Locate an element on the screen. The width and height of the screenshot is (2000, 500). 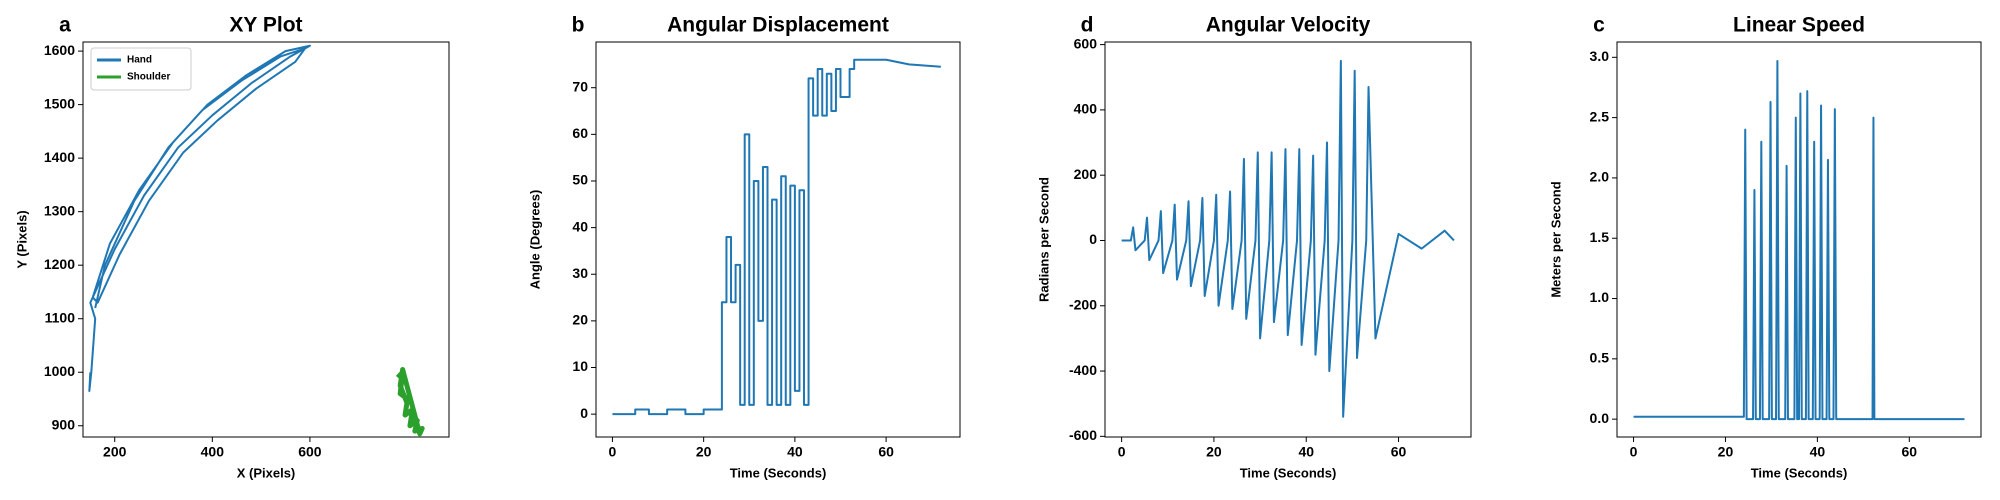
y-tick-label: 1000 is located at coordinates (59, 371).